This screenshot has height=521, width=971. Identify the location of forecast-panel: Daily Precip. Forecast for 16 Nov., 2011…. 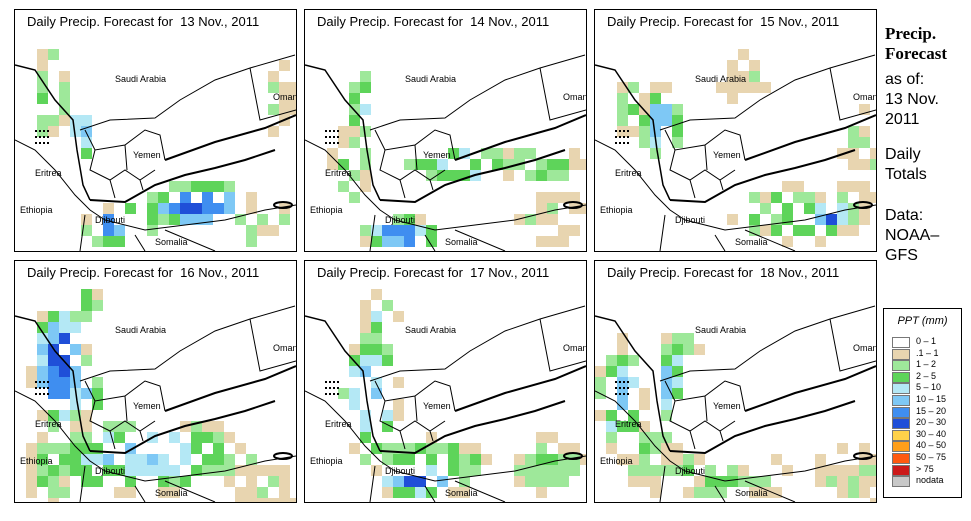
(155, 381).